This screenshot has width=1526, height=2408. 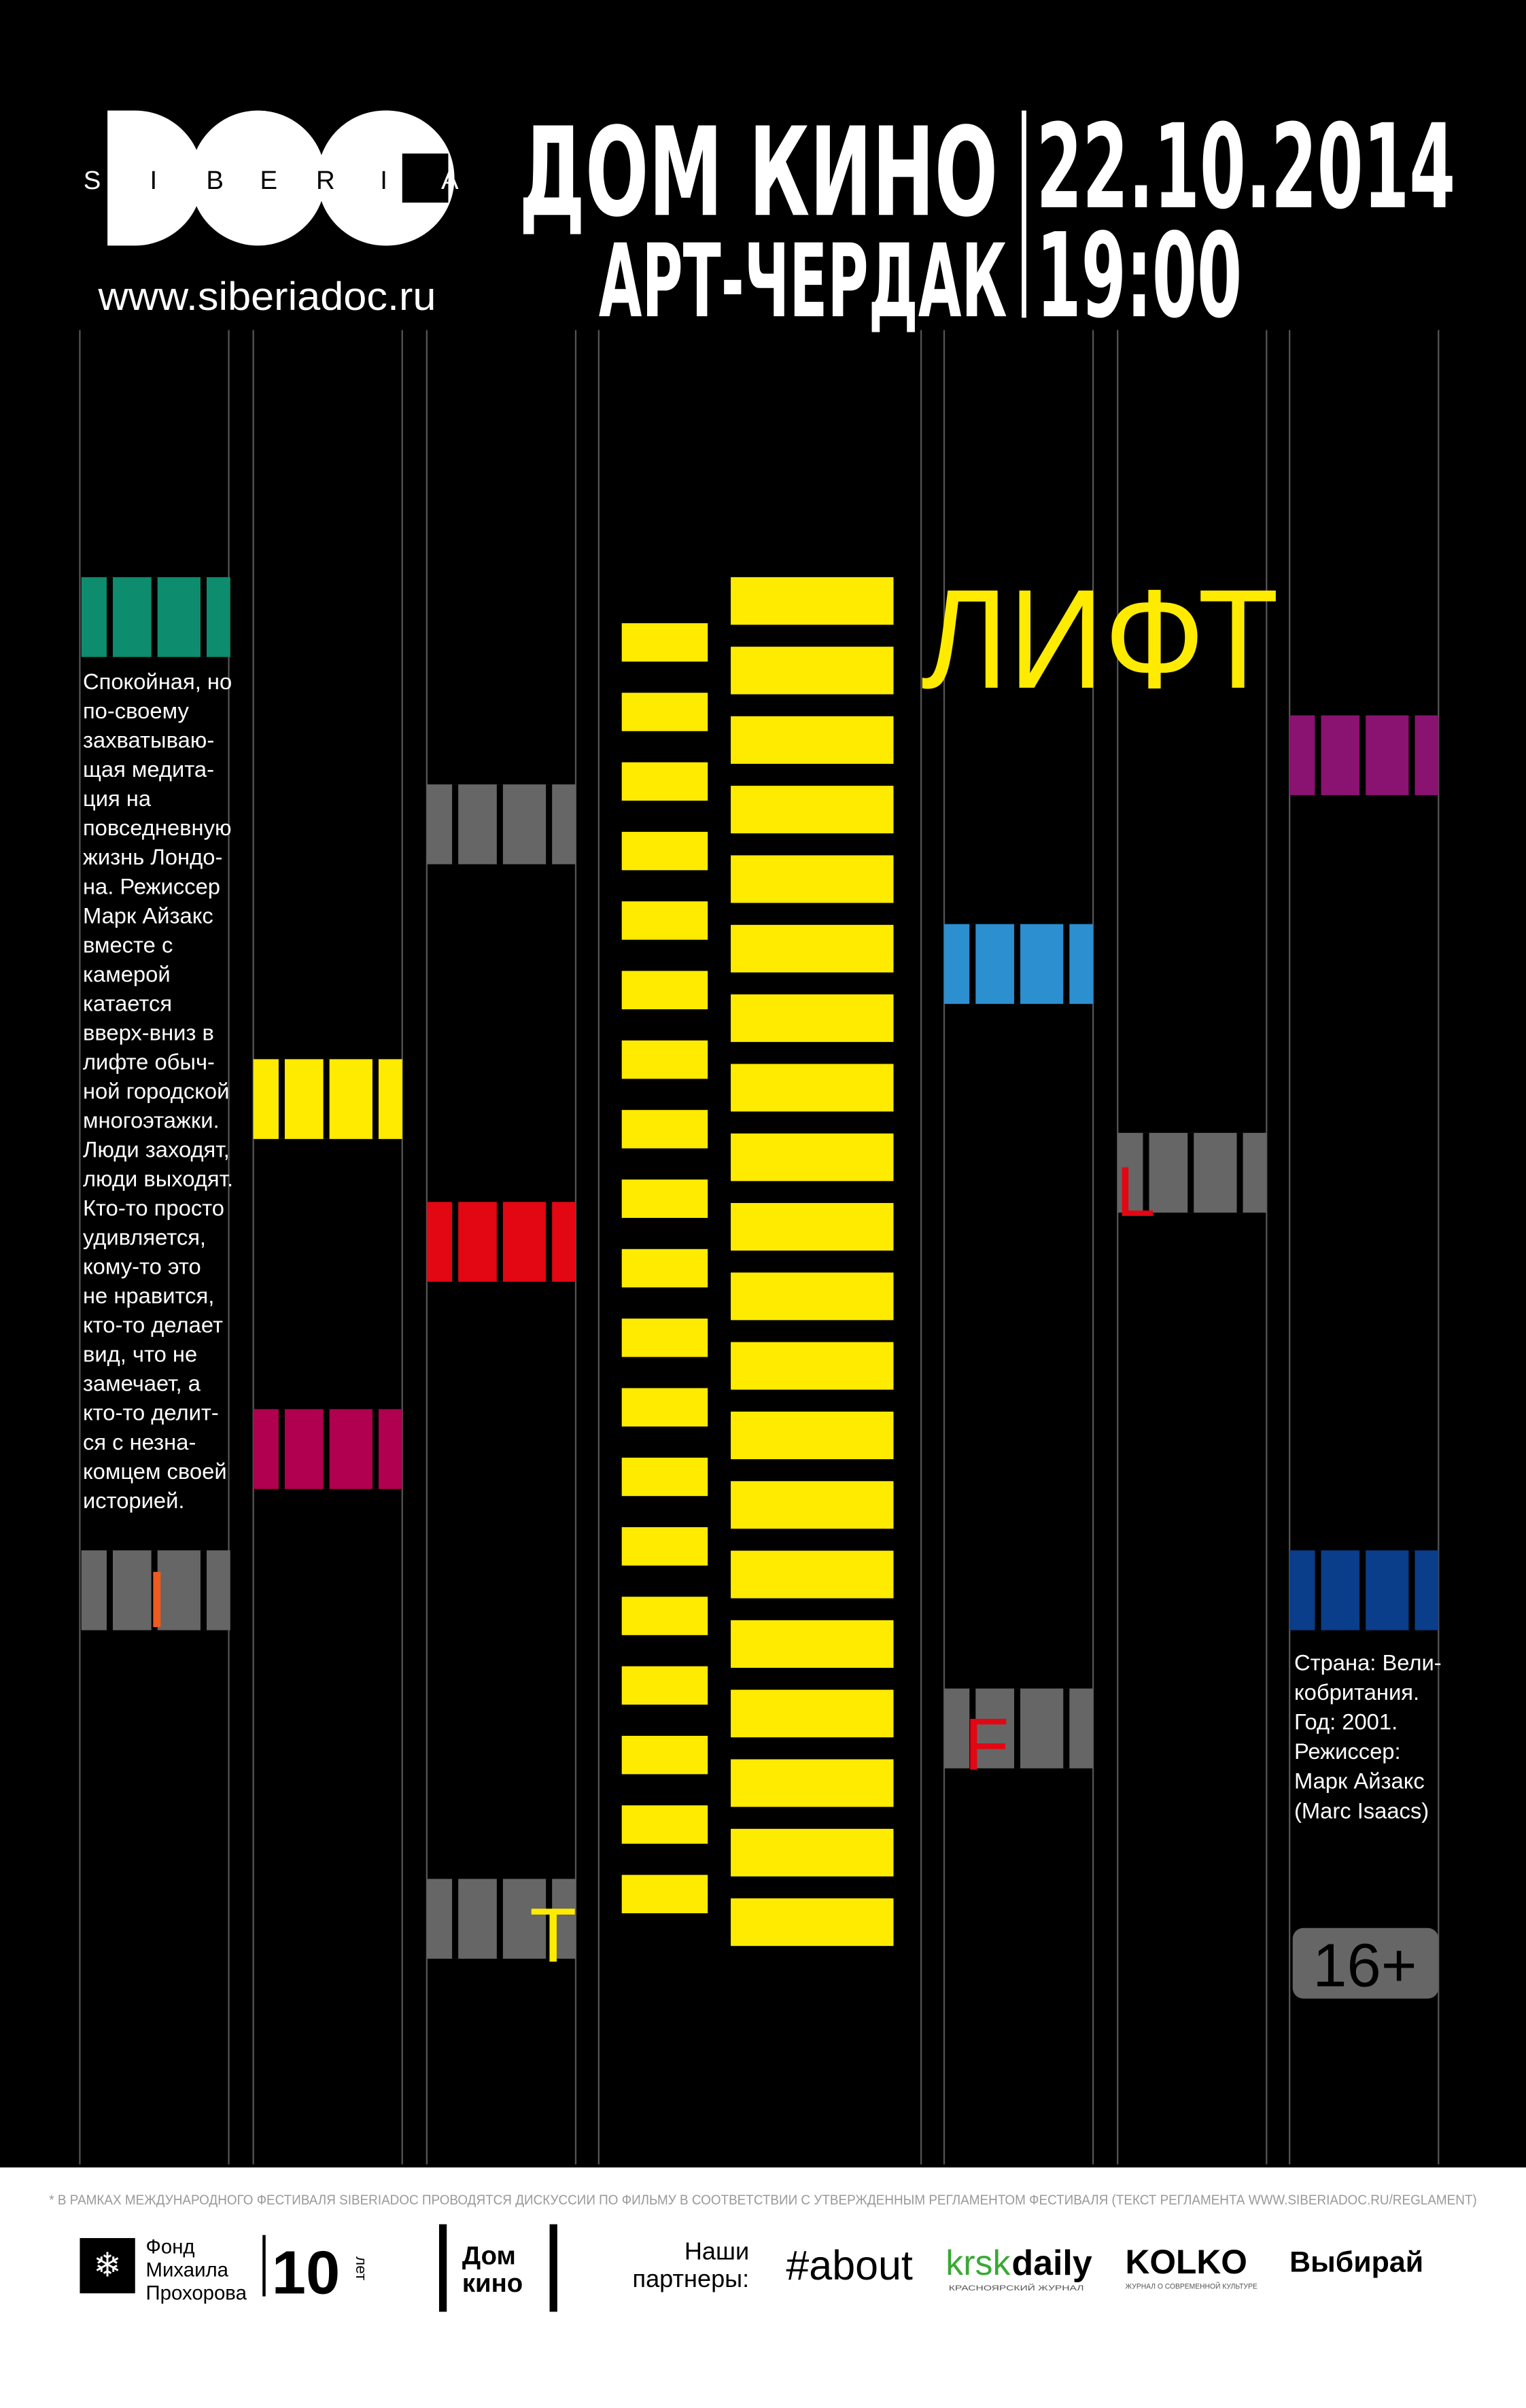 I want to click on logo-c-cut, so click(x=425, y=178).